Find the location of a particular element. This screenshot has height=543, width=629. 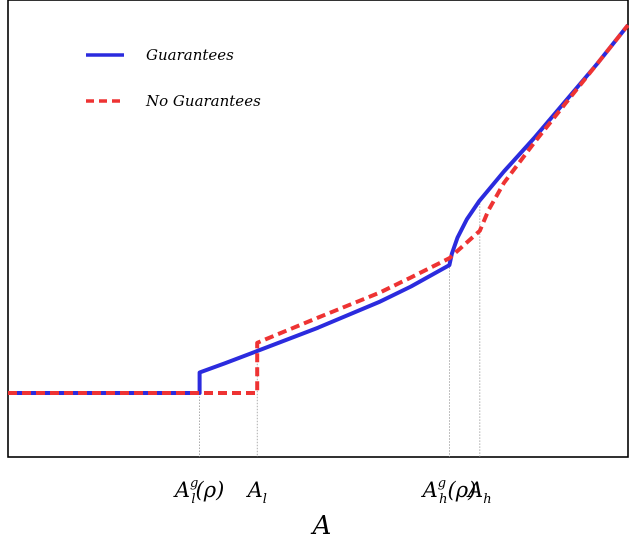

legend-label-guarantees: Guarantees is located at coordinates (190, 55).